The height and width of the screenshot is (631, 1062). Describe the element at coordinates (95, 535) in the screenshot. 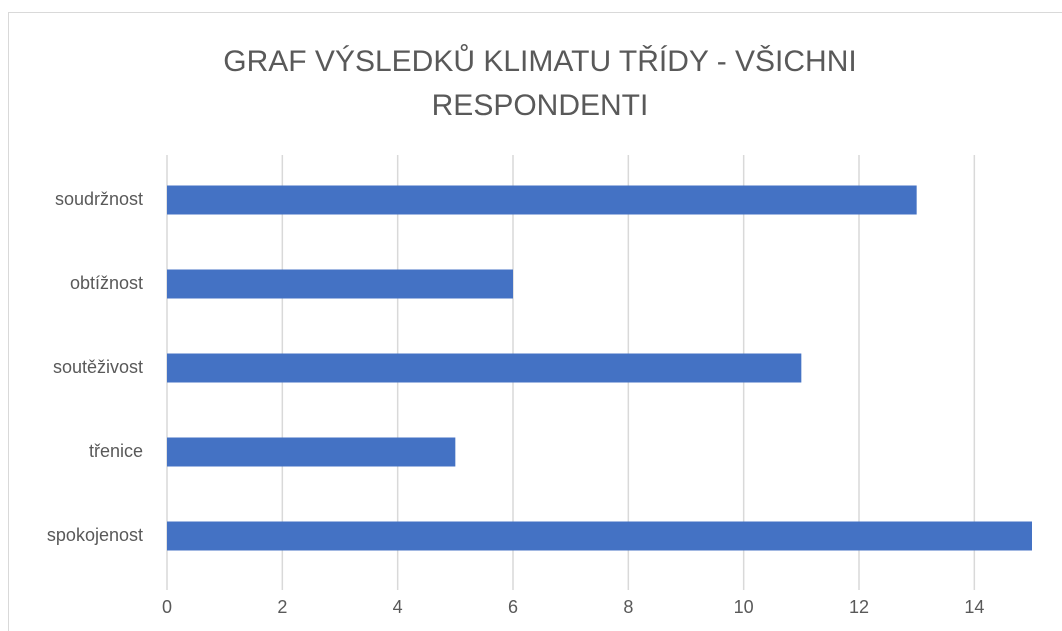

I see `y-tick-label: spokojenost` at that location.